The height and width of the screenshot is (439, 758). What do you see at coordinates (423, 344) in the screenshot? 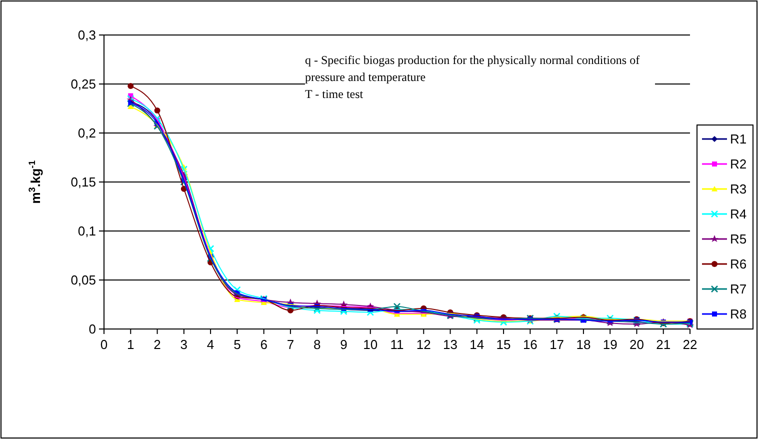
I see `x-tick-label: 12` at bounding box center [423, 344].